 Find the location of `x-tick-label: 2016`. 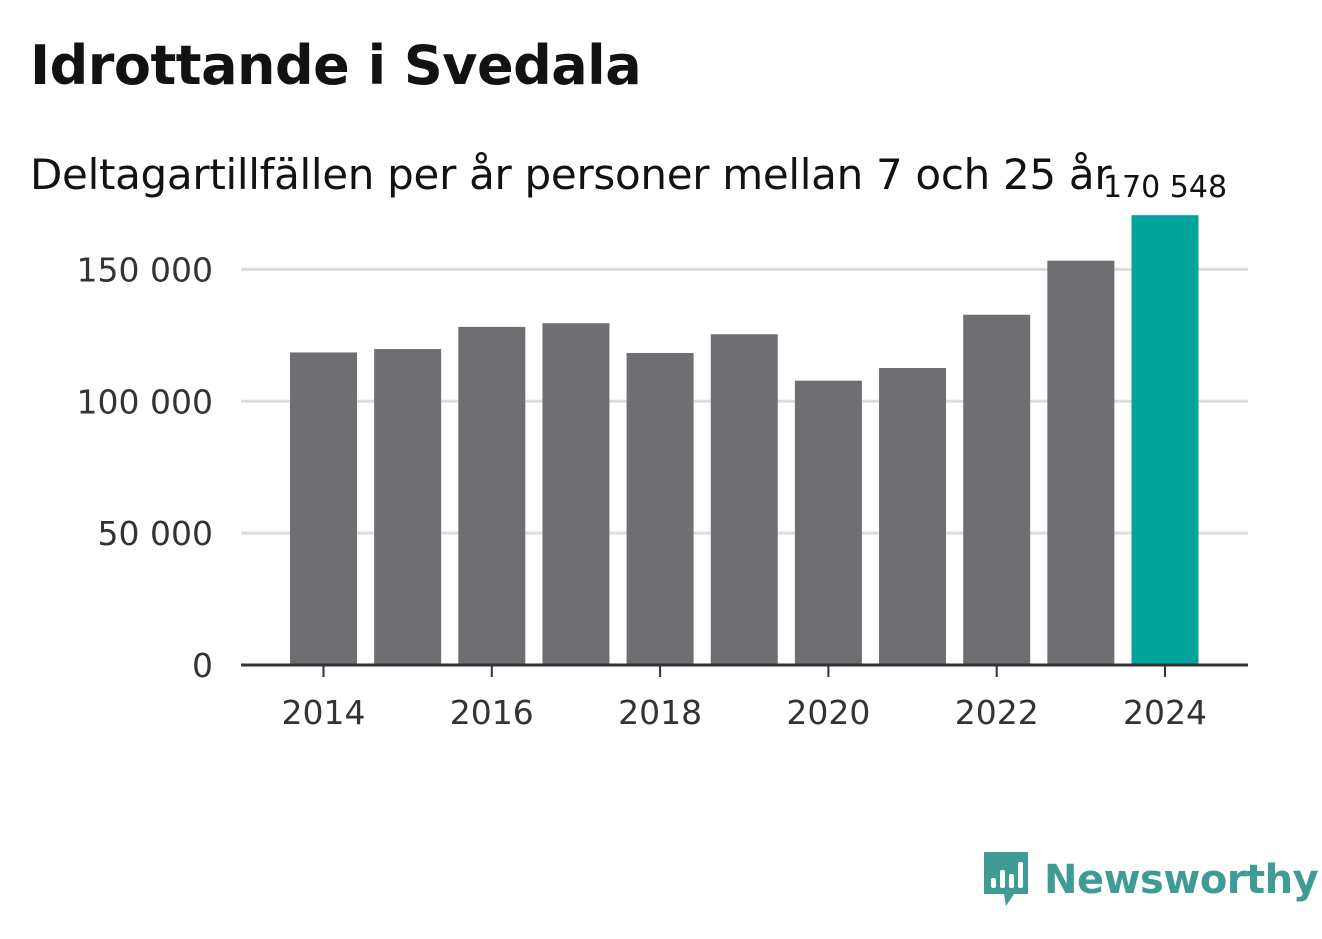

x-tick-label: 2016 is located at coordinates (492, 712).